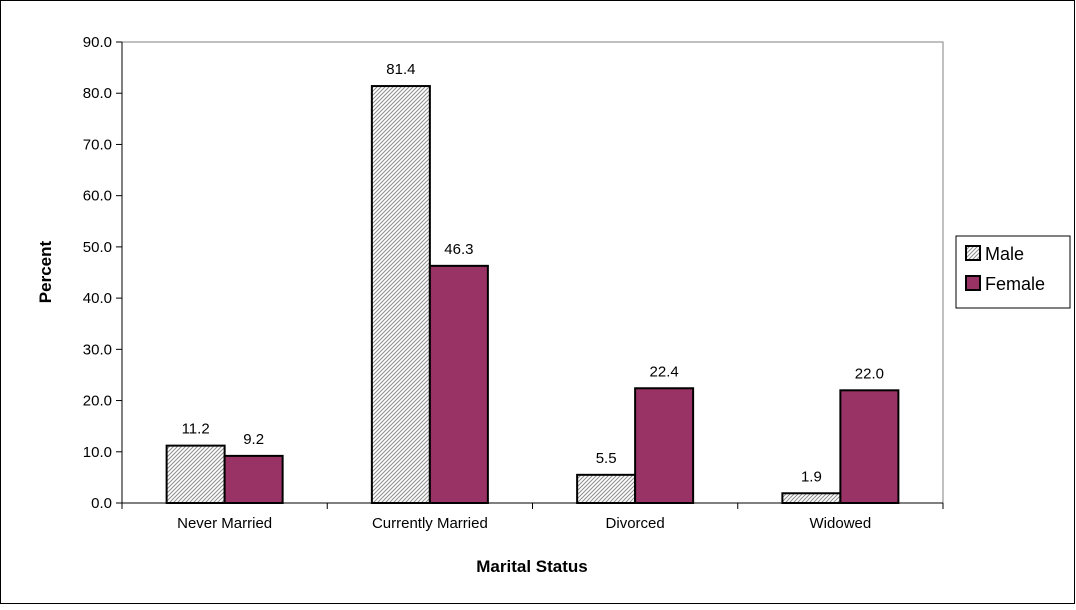 This screenshot has width=1076, height=610. What do you see at coordinates (400, 69) in the screenshot?
I see `data-label-male: 81.4` at bounding box center [400, 69].